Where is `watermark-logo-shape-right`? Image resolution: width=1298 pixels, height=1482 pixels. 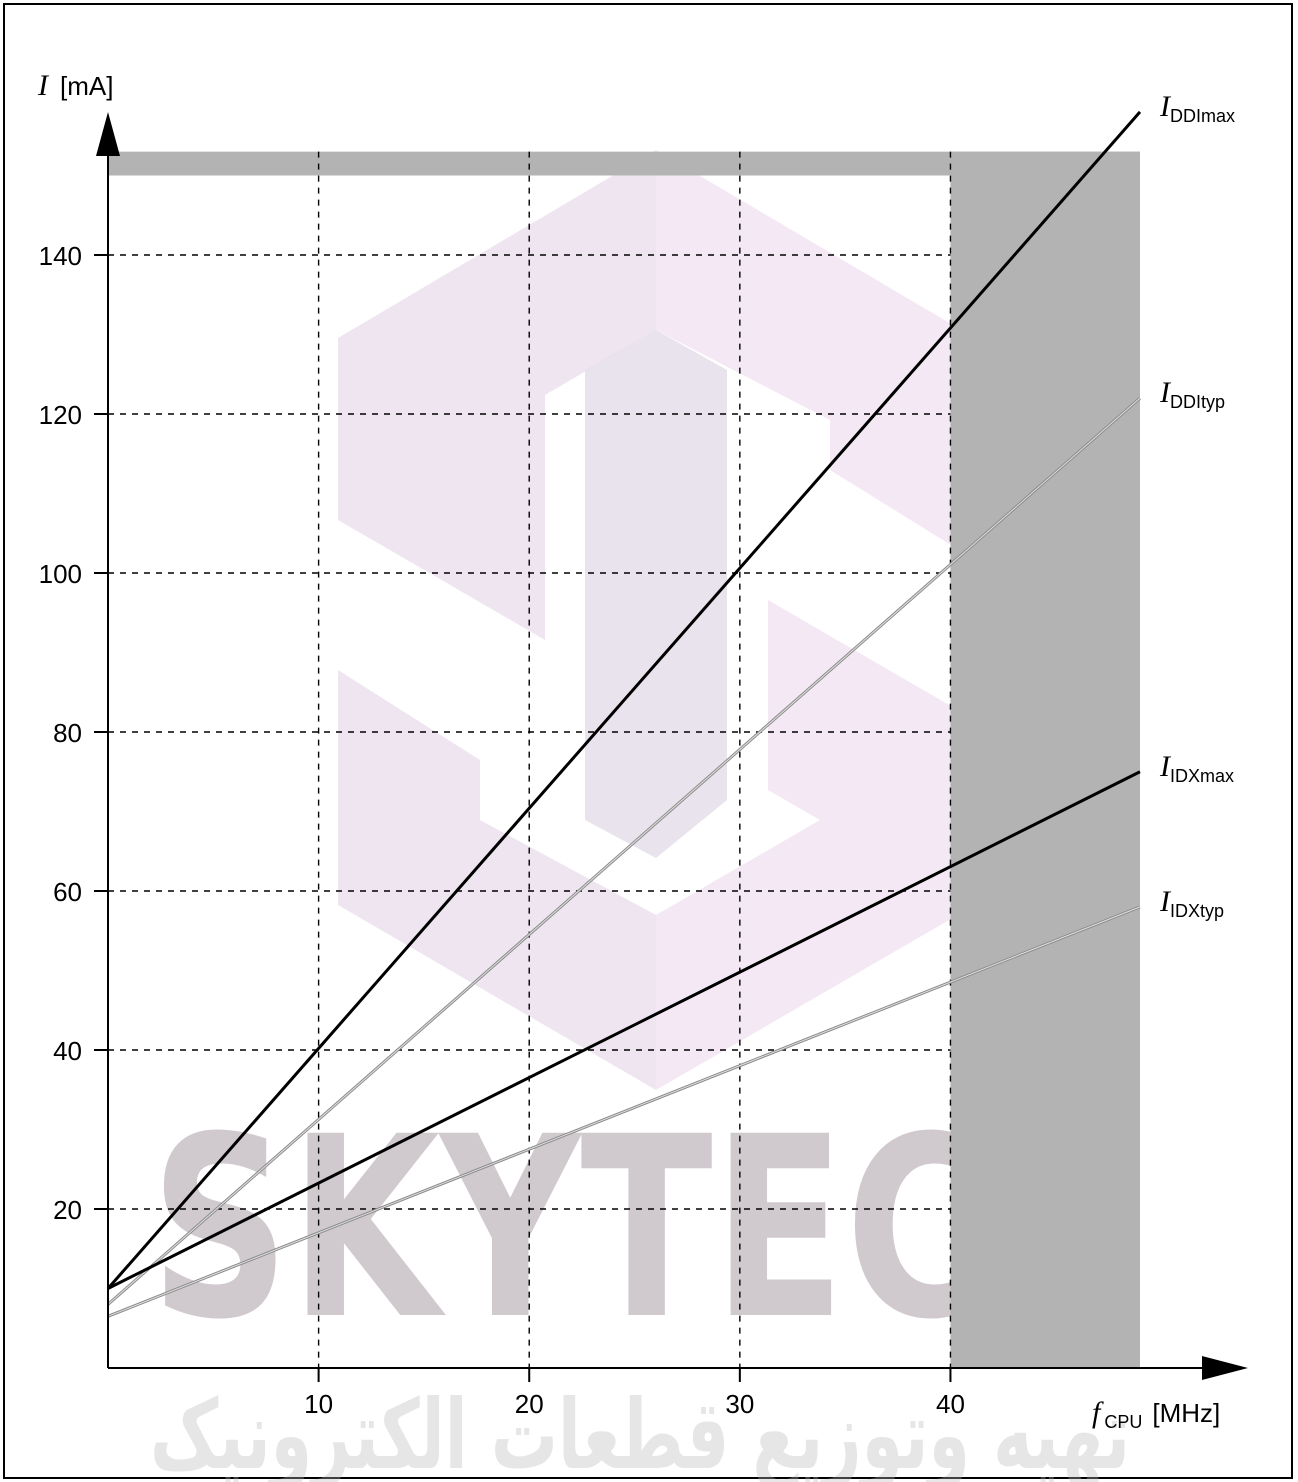
watermark-logo-shape-right is located at coordinates (815, 355).